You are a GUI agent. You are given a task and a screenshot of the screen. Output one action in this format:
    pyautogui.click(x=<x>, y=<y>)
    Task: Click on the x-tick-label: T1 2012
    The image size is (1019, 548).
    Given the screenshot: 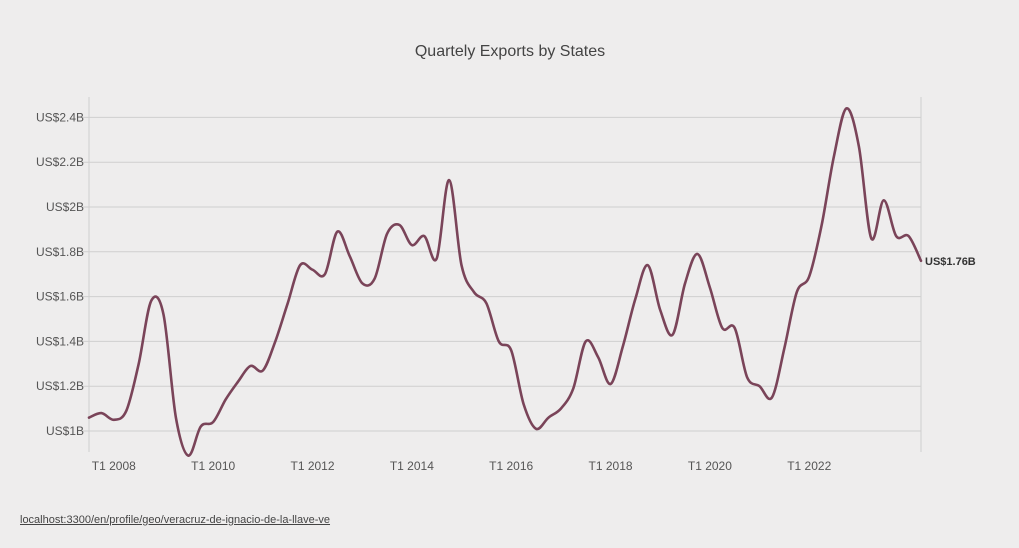 What is the action you would take?
    pyautogui.click(x=312, y=466)
    